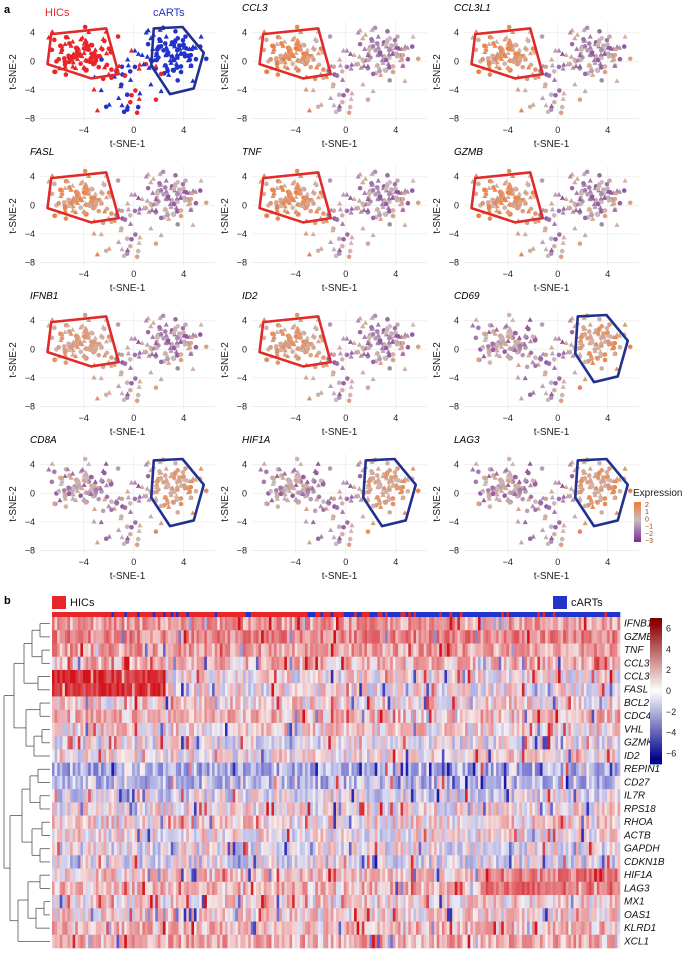 This screenshot has height=954, width=685. Describe the element at coordinates (587, 603) in the screenshot. I see `heatmap-legend-carts: cARTs` at that location.